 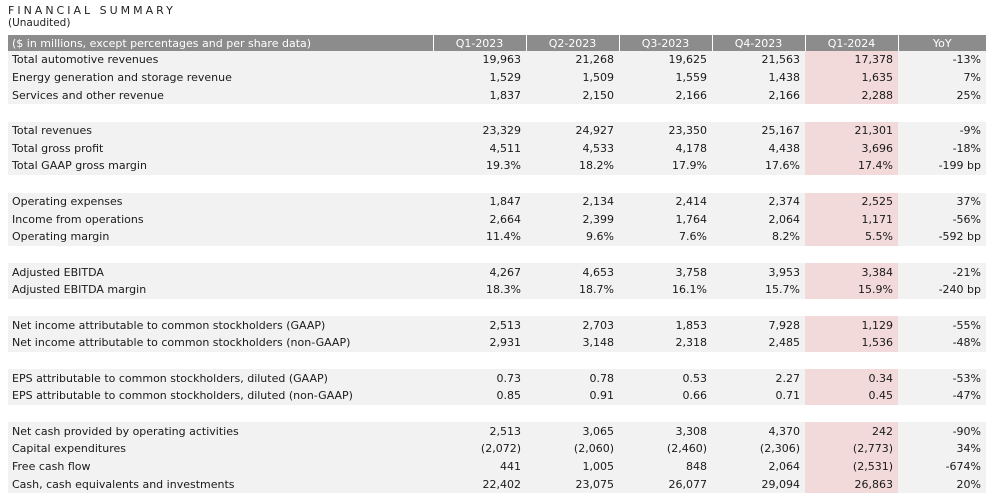 What do you see at coordinates (665, 60) in the screenshot?
I see `value-cell: 19,625` at bounding box center [665, 60].